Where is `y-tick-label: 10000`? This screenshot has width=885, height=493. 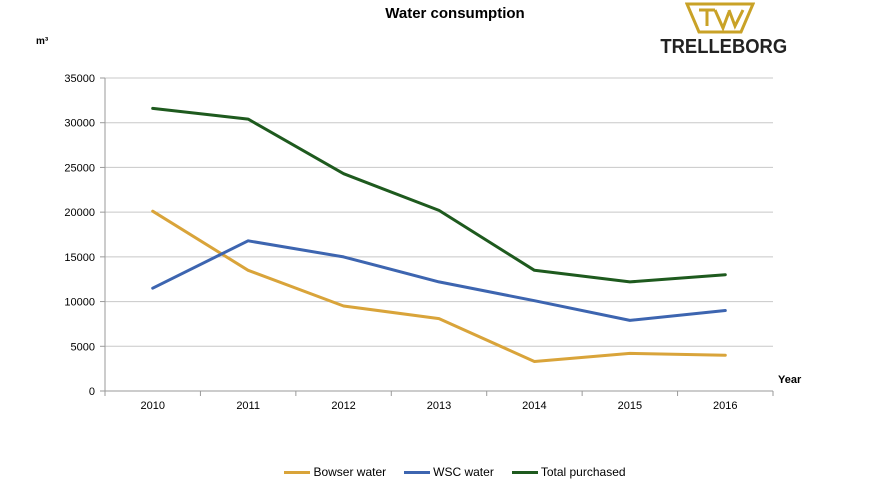
y-tick-label: 10000 is located at coordinates (79, 303).